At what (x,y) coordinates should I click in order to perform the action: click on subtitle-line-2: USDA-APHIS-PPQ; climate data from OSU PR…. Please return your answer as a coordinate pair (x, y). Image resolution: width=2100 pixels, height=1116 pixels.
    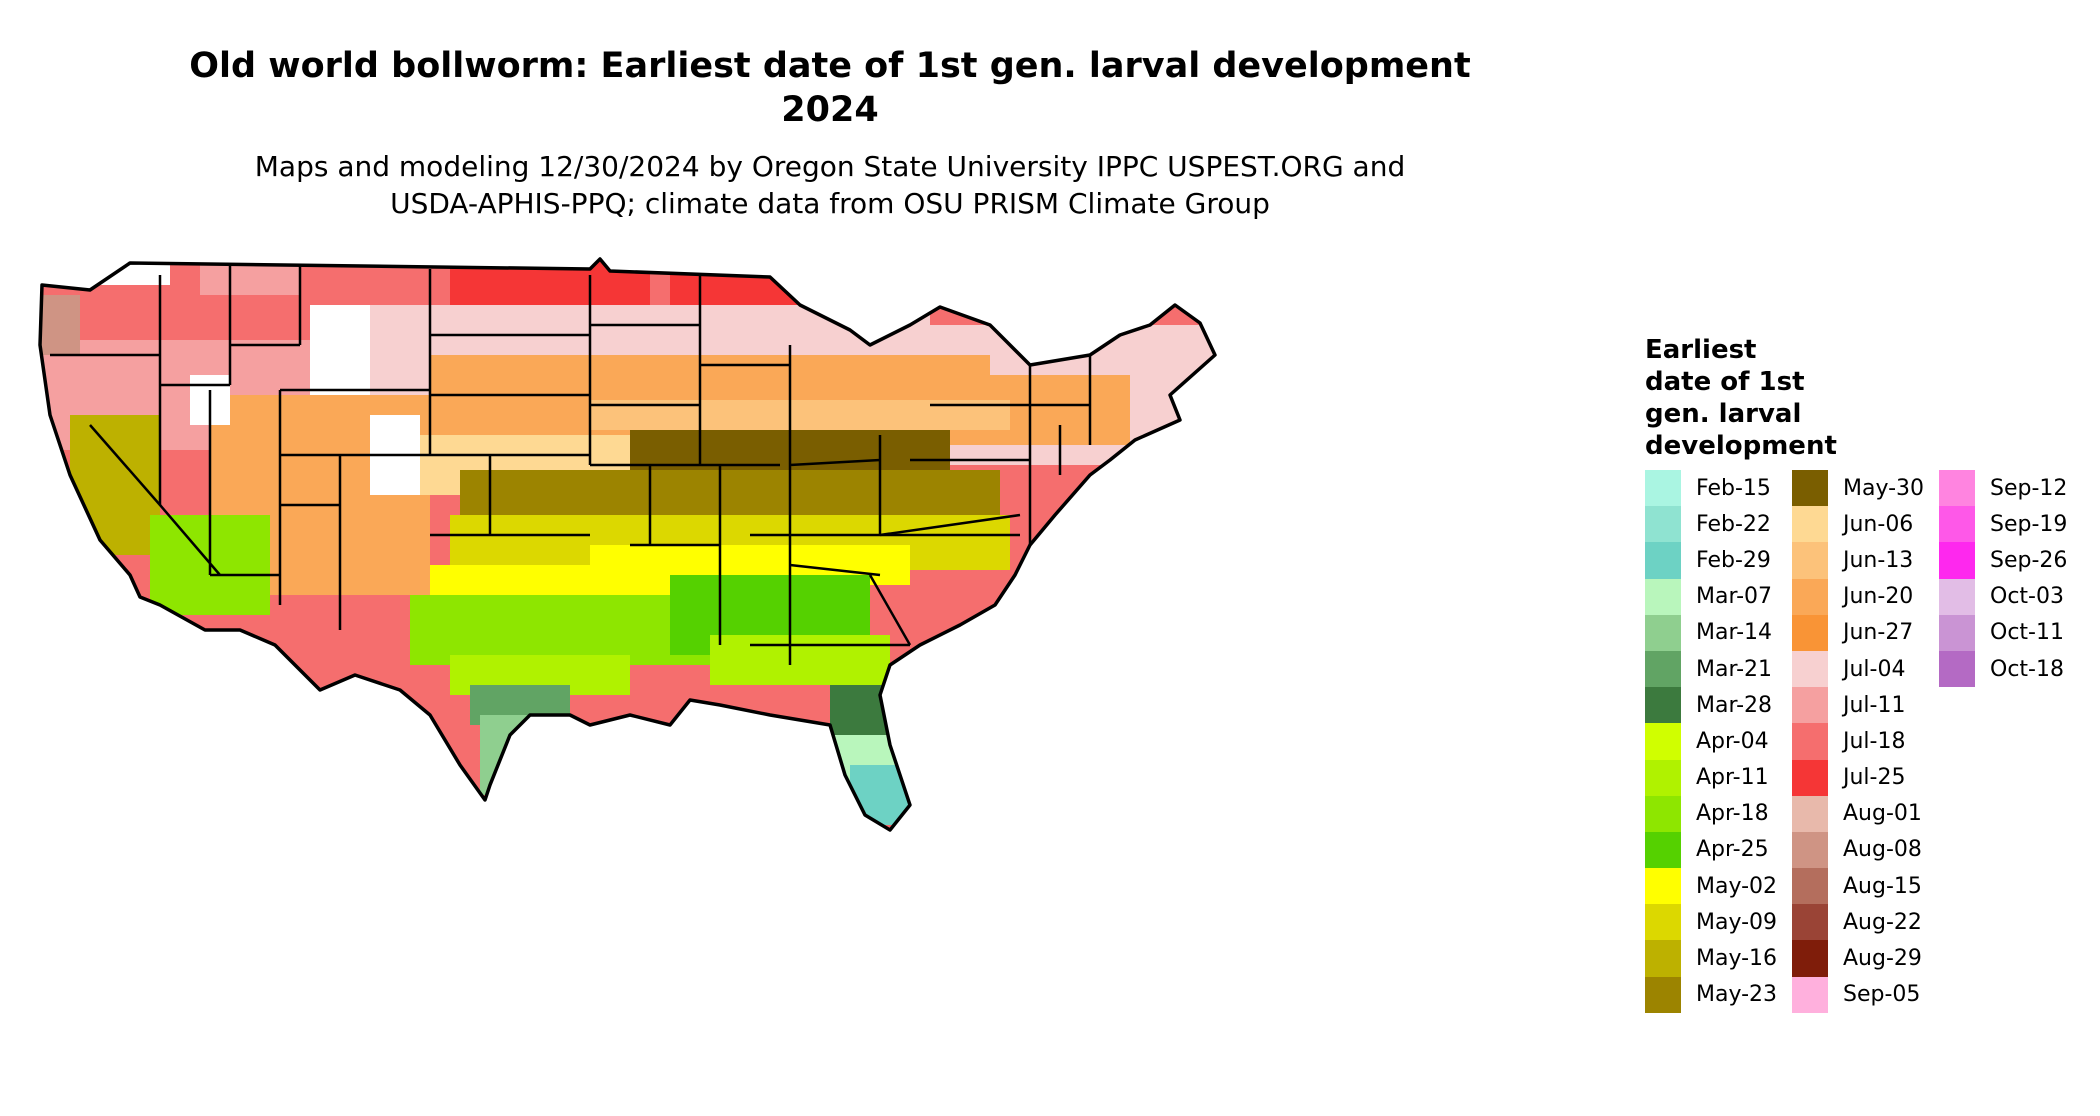
    Looking at the image, I should click on (830, 203).